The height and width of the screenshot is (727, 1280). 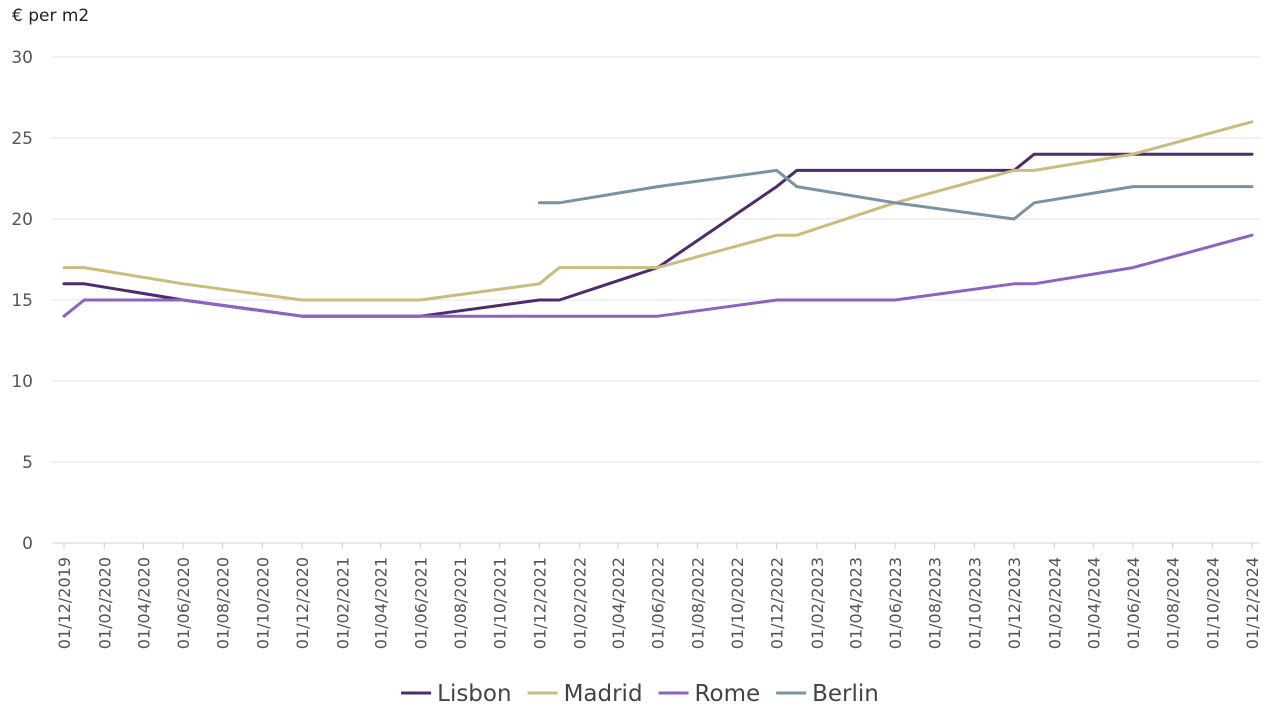 I want to click on x-tick-label: 01/08/2020, so click(x=223, y=603).